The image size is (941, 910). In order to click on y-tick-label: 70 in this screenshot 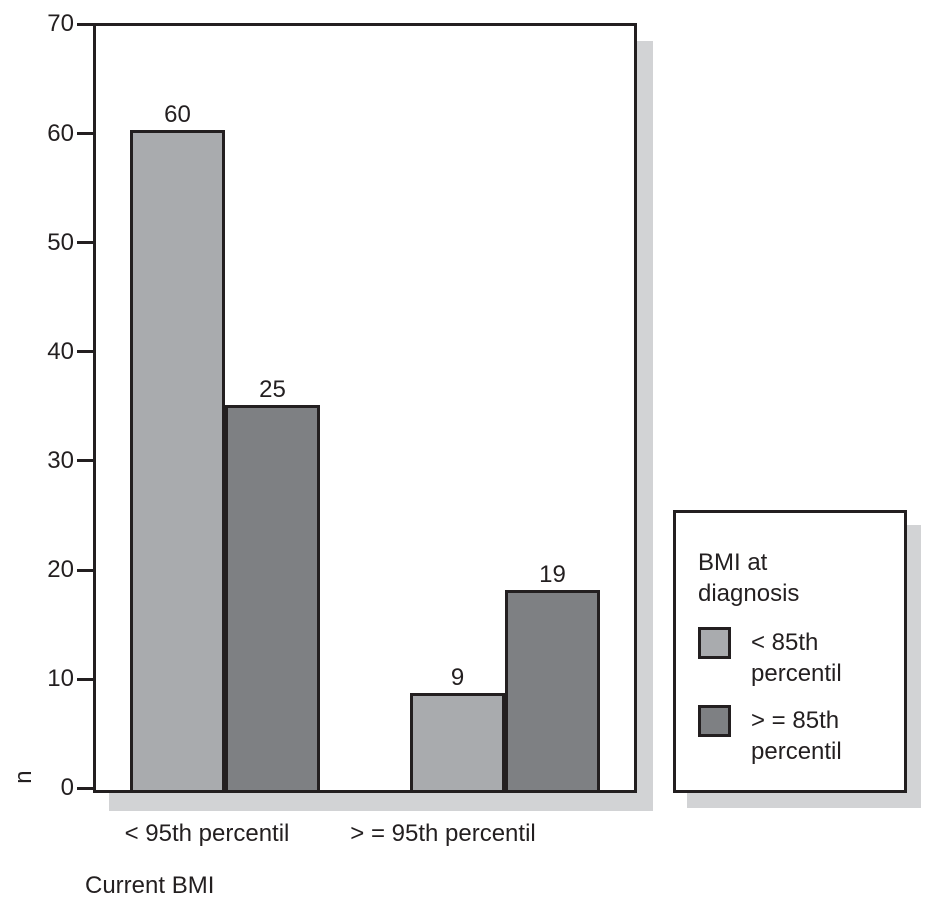, I will do `click(60, 23)`.